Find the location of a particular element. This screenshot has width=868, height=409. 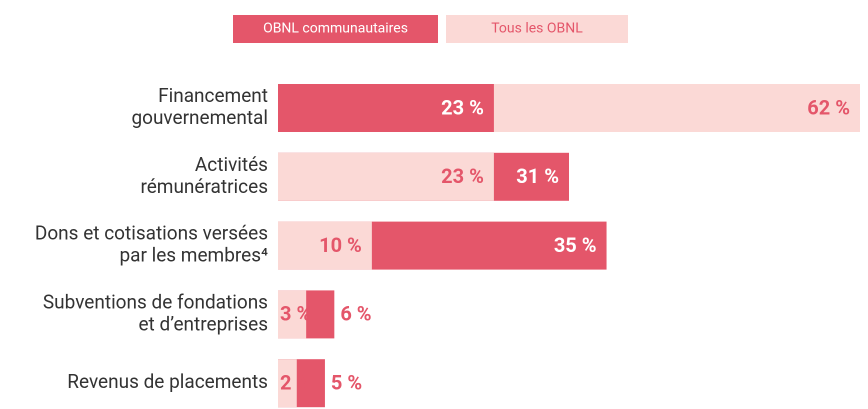

category-label: Financement is located at coordinates (213, 95).